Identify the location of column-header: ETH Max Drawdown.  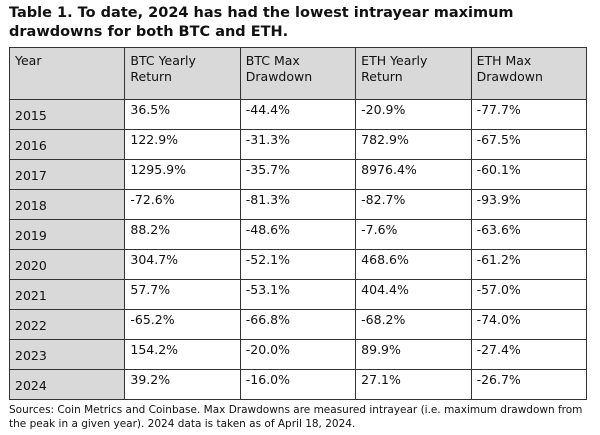
(529, 73).